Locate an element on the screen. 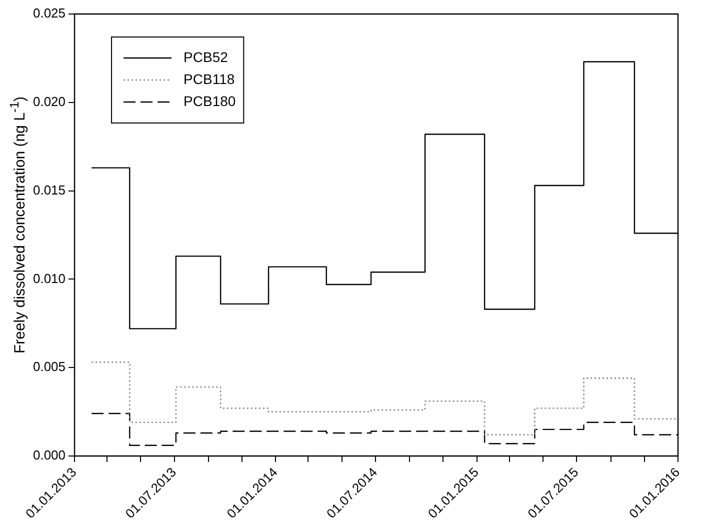  y-tick-label: 0.015 is located at coordinates (49, 190).